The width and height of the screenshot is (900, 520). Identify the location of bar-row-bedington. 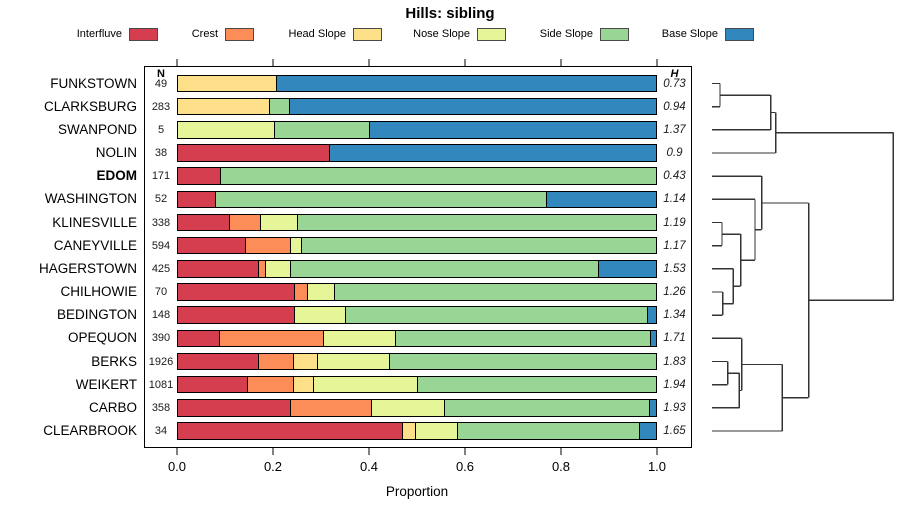
(417, 315).